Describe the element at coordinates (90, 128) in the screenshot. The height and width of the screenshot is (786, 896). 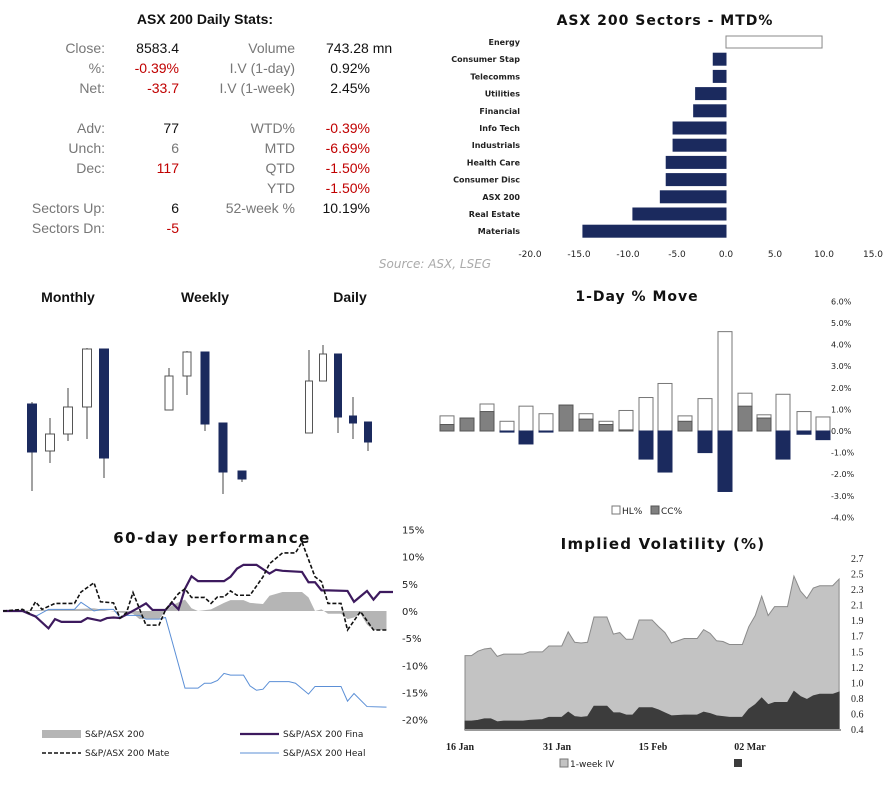
I see `stat-label: Adv:` at that location.